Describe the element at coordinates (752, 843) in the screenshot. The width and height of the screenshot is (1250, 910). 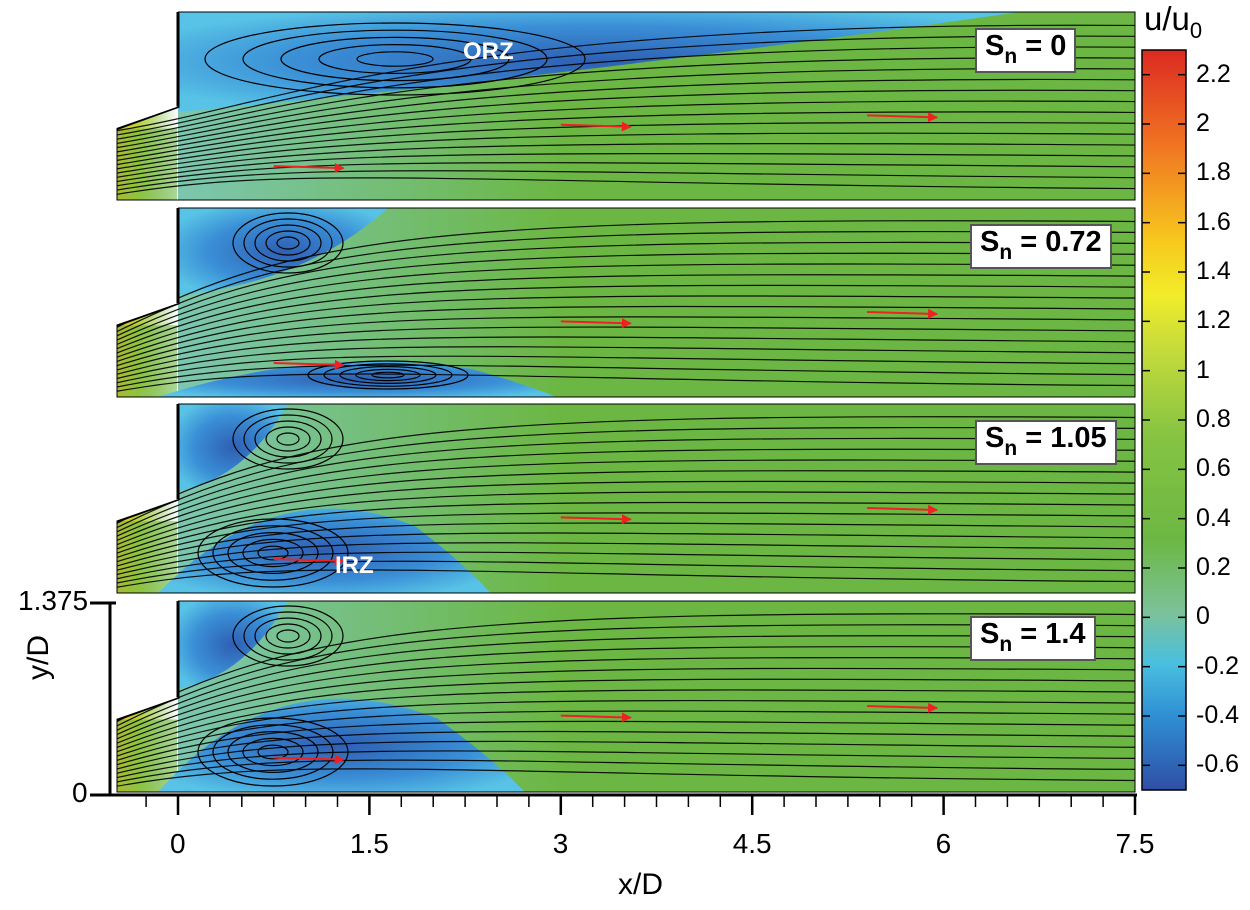
I see `x-tick-label: 4.5` at that location.